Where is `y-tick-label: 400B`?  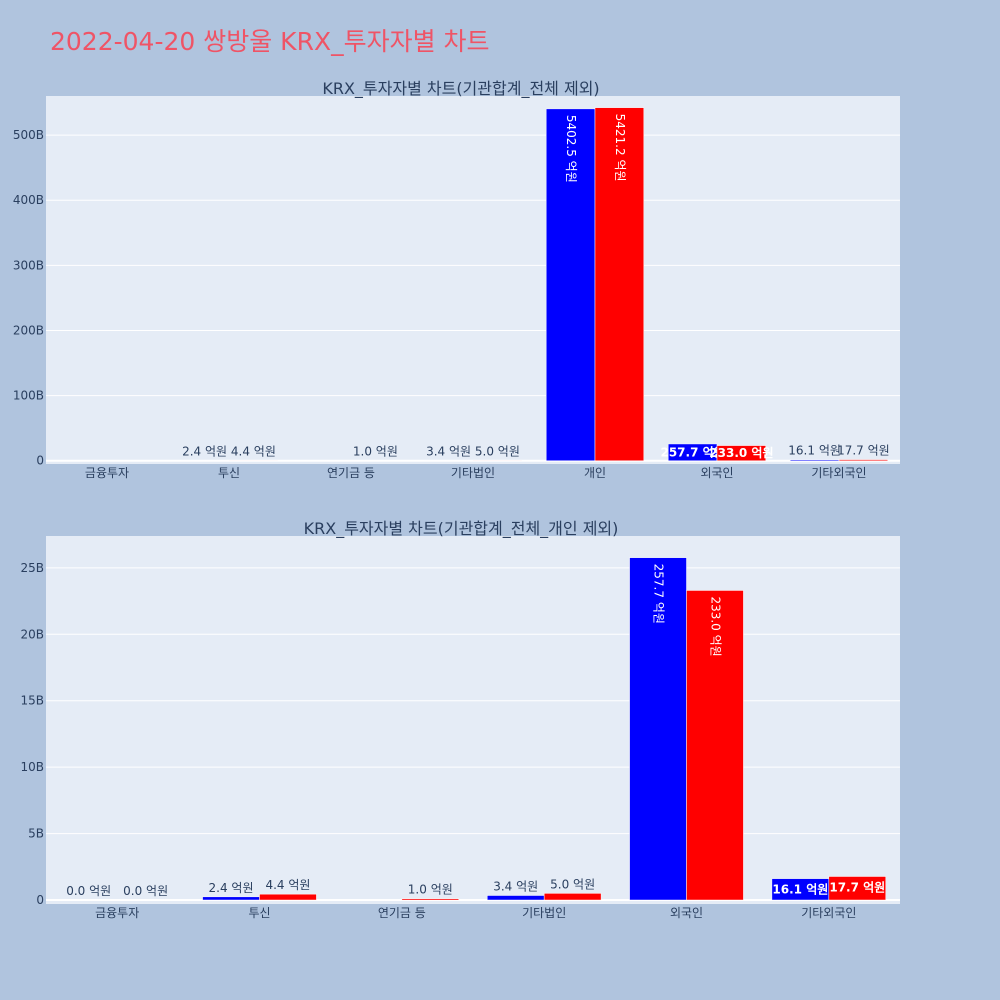
y-tick-label: 400B is located at coordinates (28, 200).